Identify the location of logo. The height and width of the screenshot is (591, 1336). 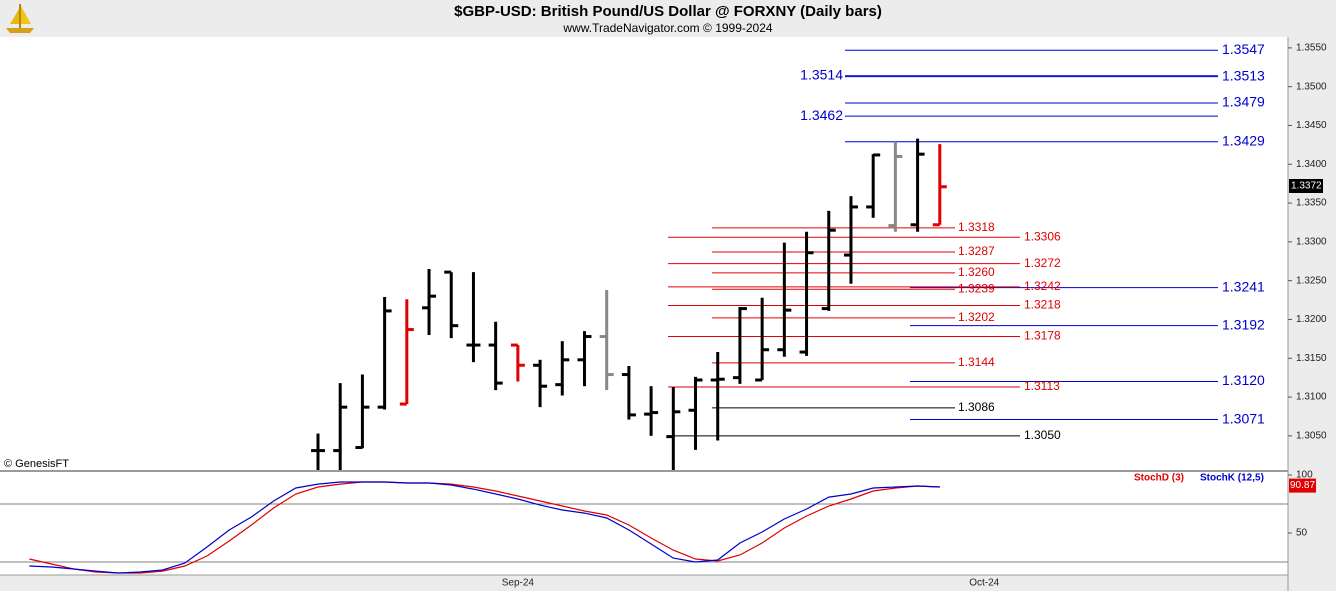
(20, 18).